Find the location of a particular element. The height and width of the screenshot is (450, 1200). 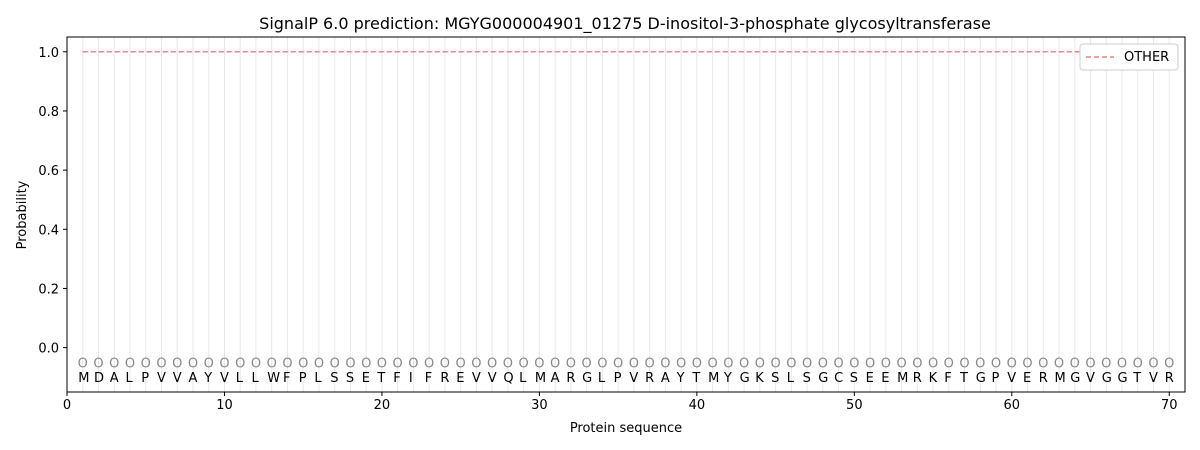

x-tick-label: 20 is located at coordinates (382, 405).